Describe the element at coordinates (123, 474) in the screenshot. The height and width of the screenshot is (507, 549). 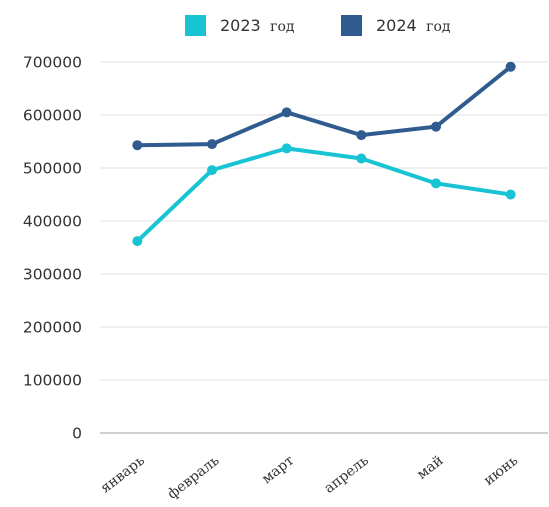
I see `x-tick-label: январь` at that location.